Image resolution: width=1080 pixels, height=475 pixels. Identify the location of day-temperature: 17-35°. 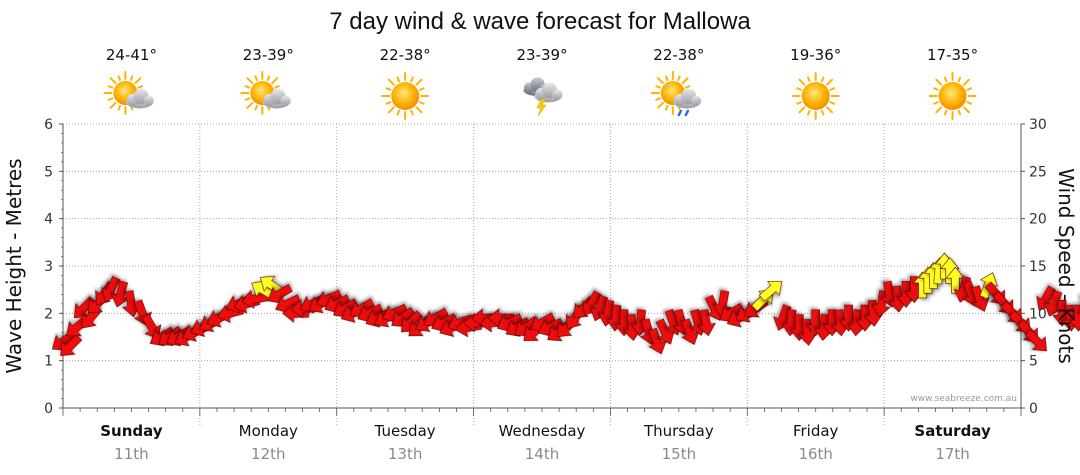
(952, 55).